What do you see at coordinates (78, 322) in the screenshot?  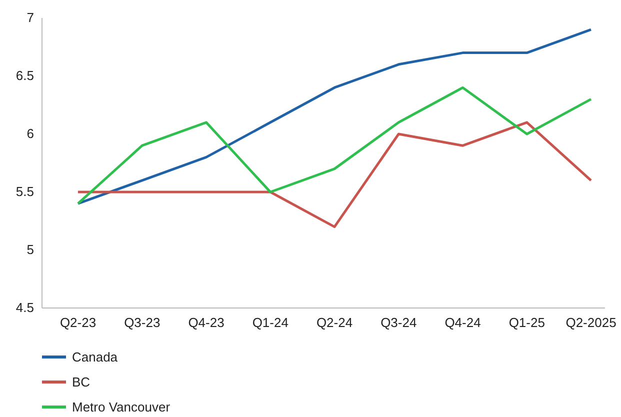 I see `x-tick-label: Q2-23` at bounding box center [78, 322].